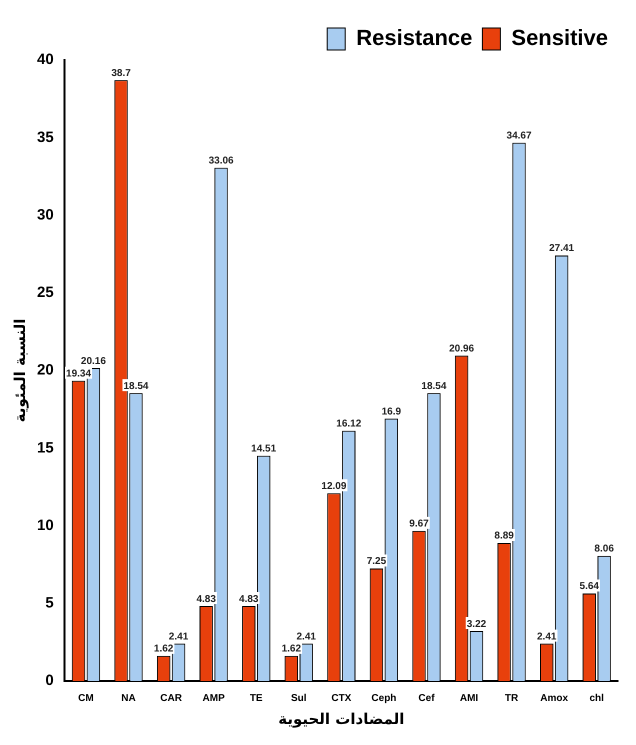 The height and width of the screenshot is (745, 636). Describe the element at coordinates (349, 424) in the screenshot. I see `data-label: 16.12` at that location.